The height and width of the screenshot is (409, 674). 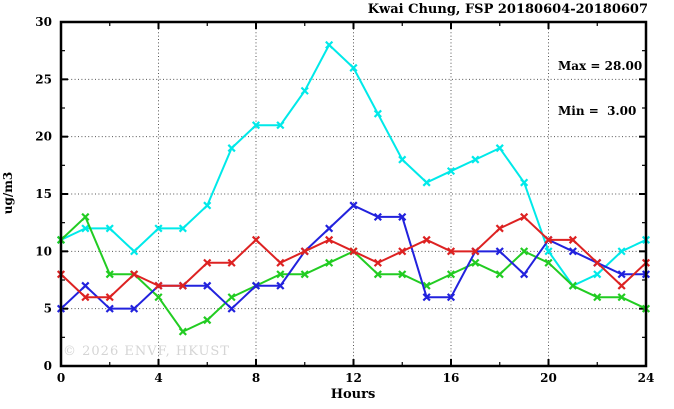 I want to click on y-axis-label: ug/m3, so click(x=8, y=193).